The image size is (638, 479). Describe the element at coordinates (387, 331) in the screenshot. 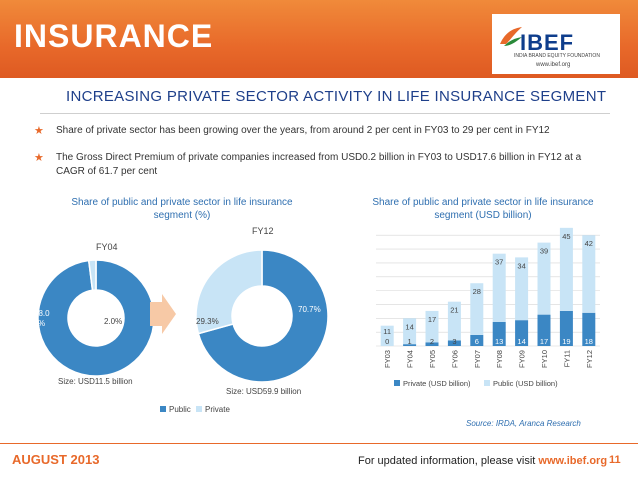

I see `bar-label-public: 11` at that location.